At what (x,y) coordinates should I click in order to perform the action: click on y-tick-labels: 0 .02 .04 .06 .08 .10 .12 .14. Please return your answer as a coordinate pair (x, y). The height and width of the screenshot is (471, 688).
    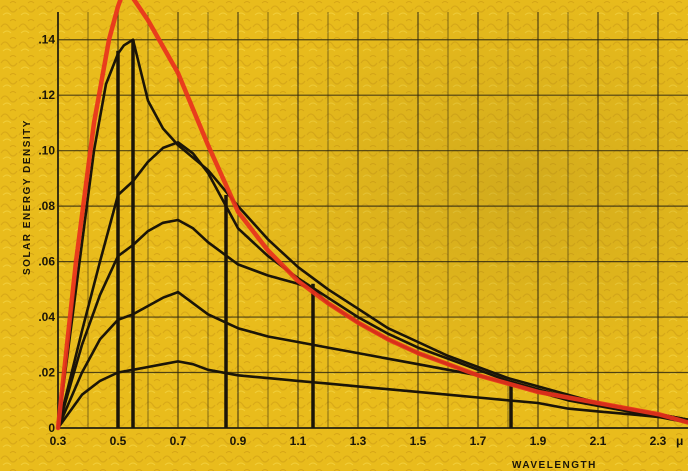
    Looking at the image, I should click on (46, 234).